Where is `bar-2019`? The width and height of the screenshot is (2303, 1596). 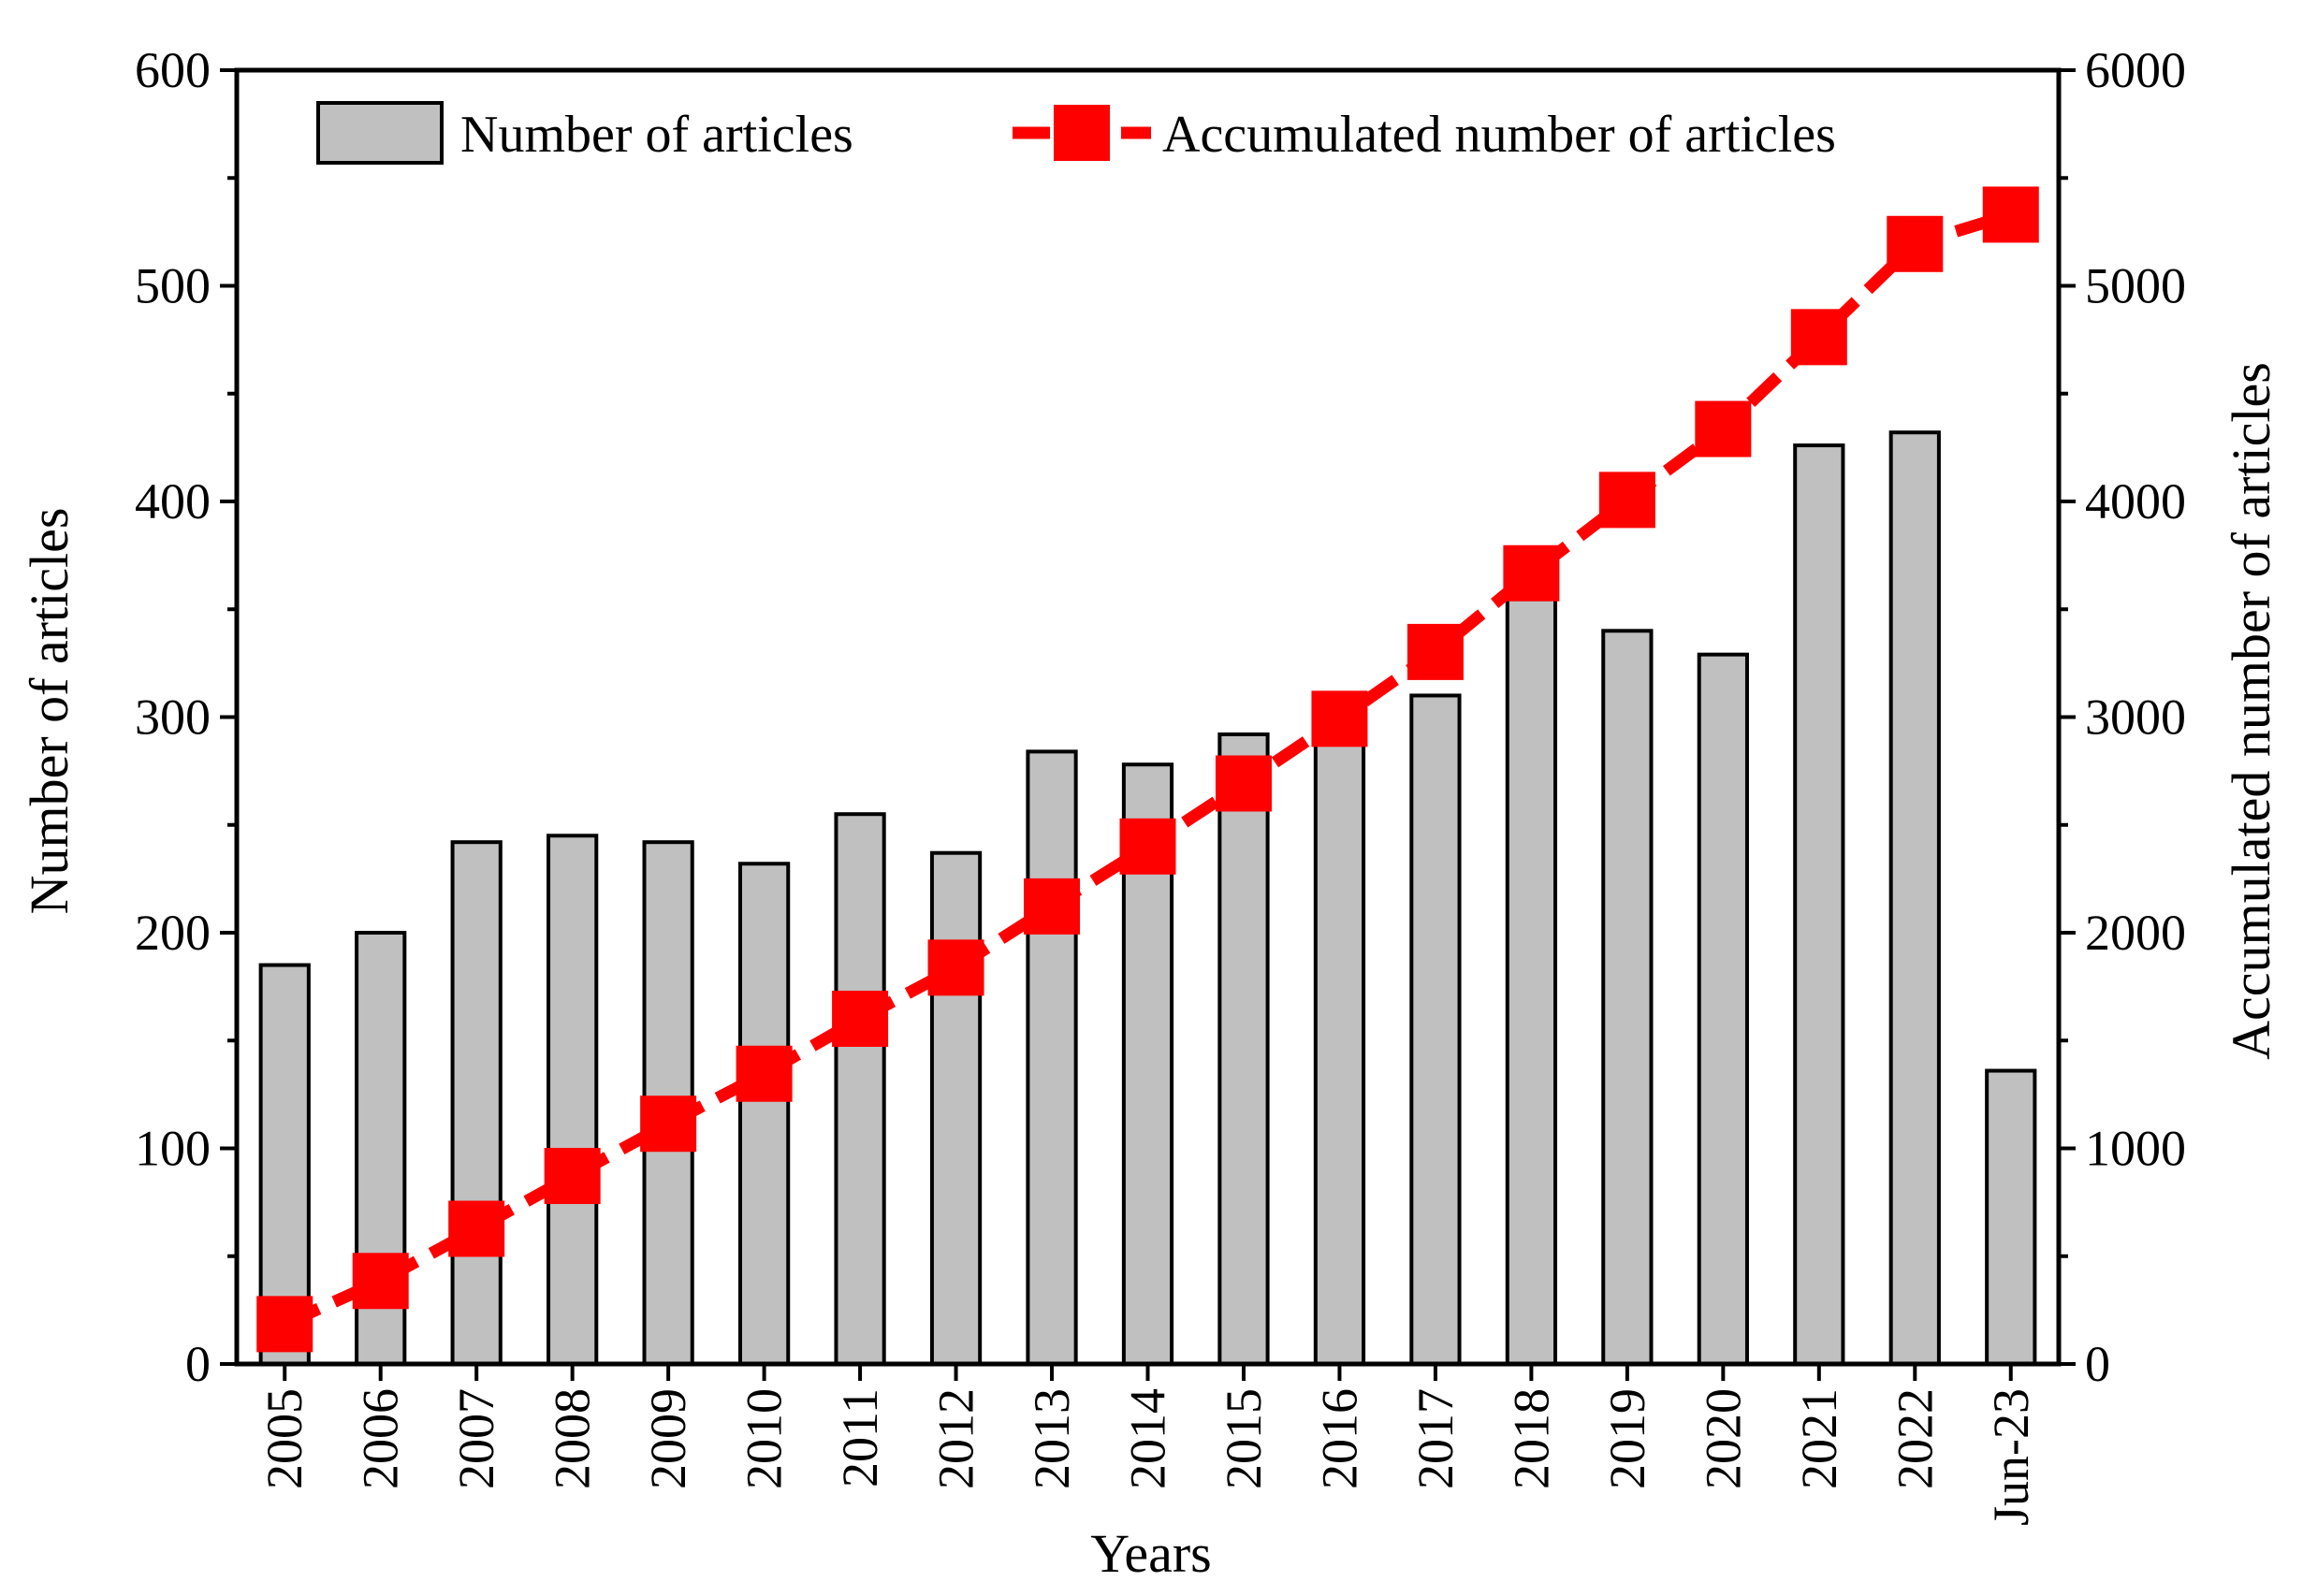 bar-2019 is located at coordinates (1627, 997).